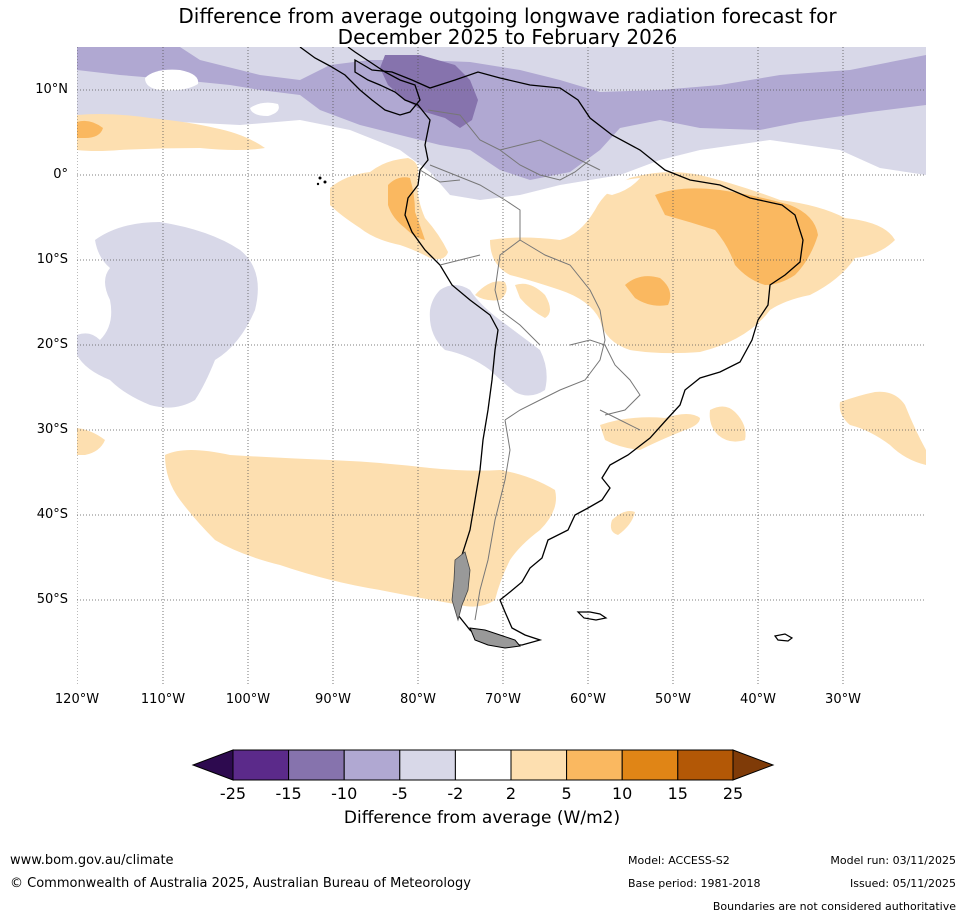 This screenshot has width=965, height=919. I want to click on lat-label-30s: 30°S, so click(52, 429).